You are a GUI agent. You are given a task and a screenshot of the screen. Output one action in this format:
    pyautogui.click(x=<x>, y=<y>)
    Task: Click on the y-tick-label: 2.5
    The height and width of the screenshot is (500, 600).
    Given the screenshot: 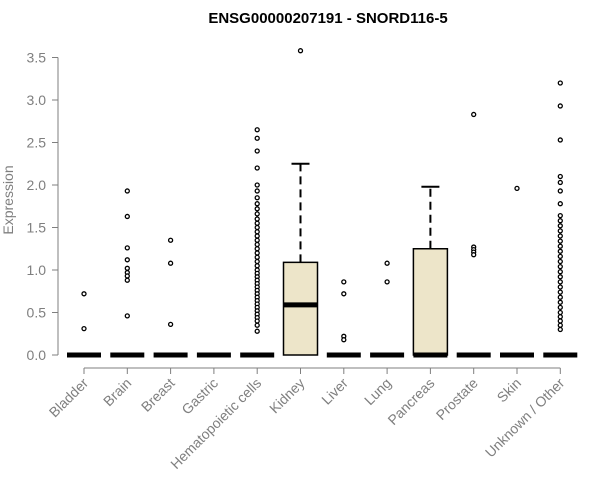 What is the action you would take?
    pyautogui.click(x=37, y=143)
    